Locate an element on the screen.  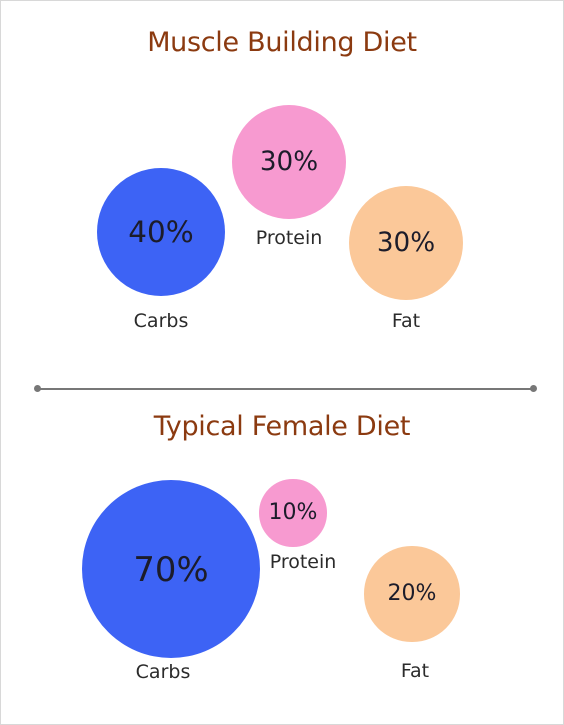
value-label-female-fat: 20% is located at coordinates (412, 594).